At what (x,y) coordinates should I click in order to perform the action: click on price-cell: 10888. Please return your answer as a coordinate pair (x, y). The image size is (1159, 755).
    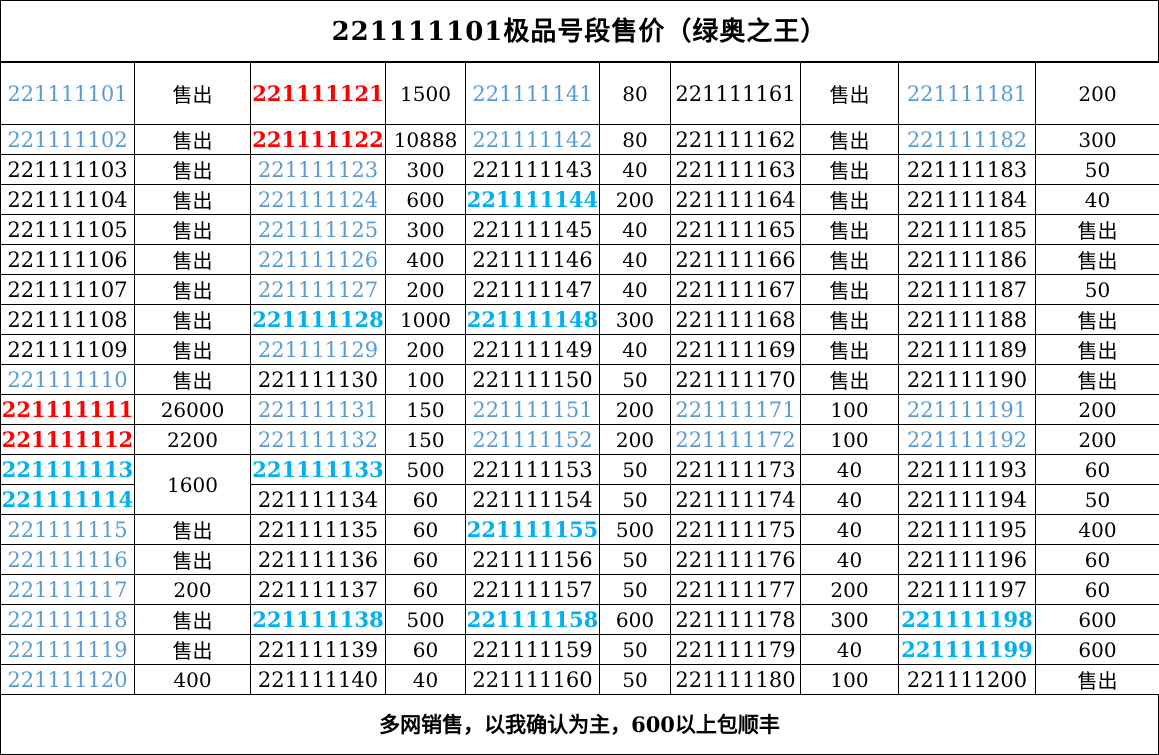
    Looking at the image, I should click on (426, 140).